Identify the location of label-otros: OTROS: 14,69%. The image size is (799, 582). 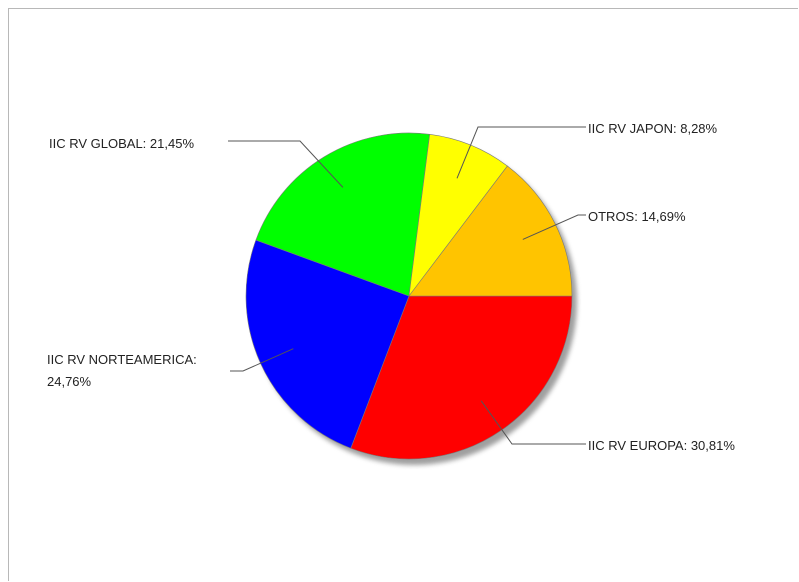
(637, 216).